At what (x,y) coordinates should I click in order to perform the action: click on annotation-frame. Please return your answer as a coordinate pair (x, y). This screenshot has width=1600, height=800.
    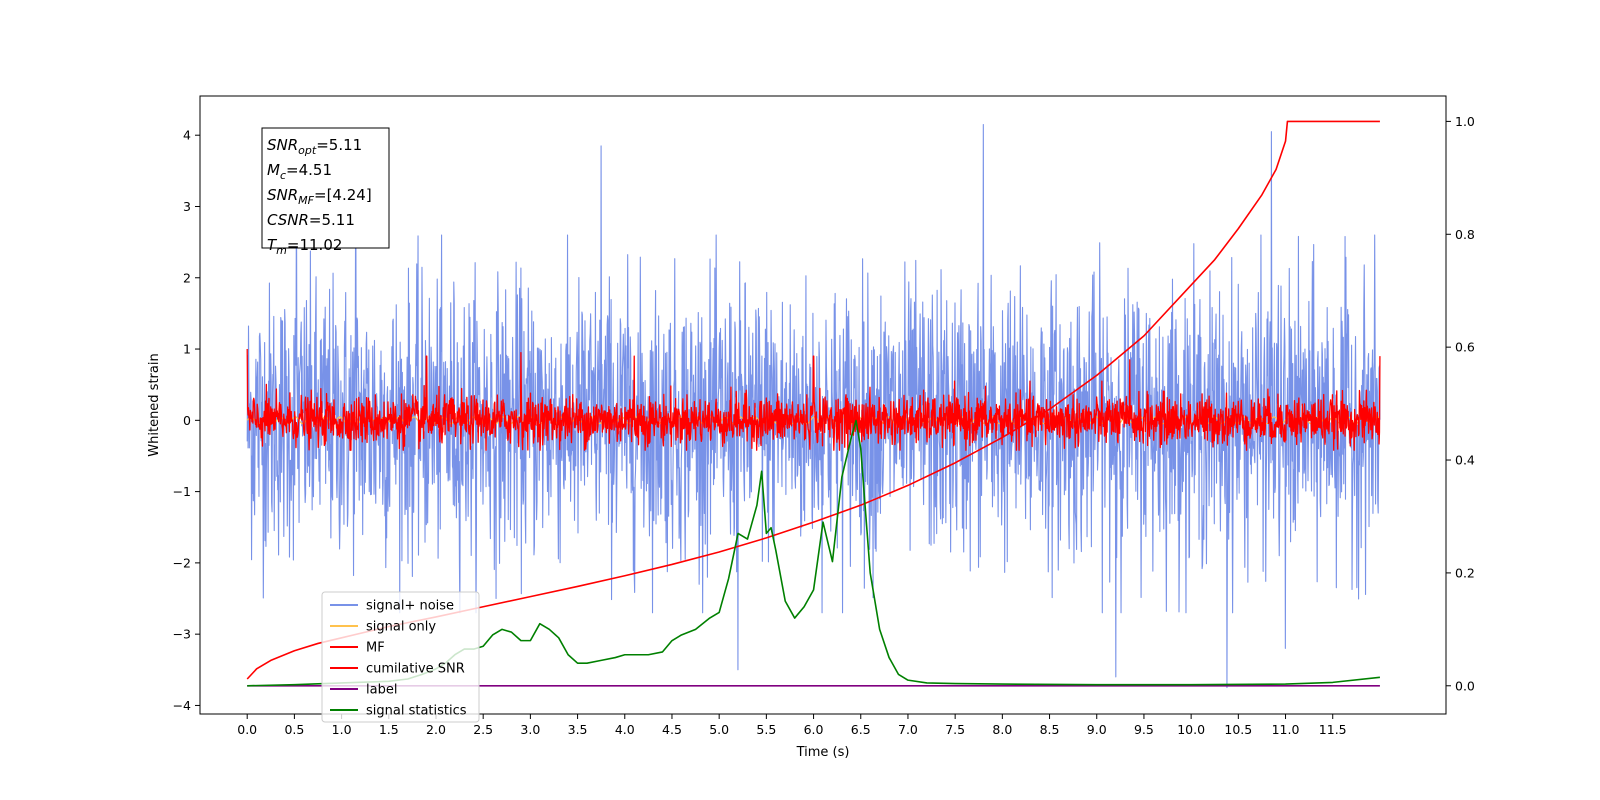
    Looking at the image, I should click on (325, 188).